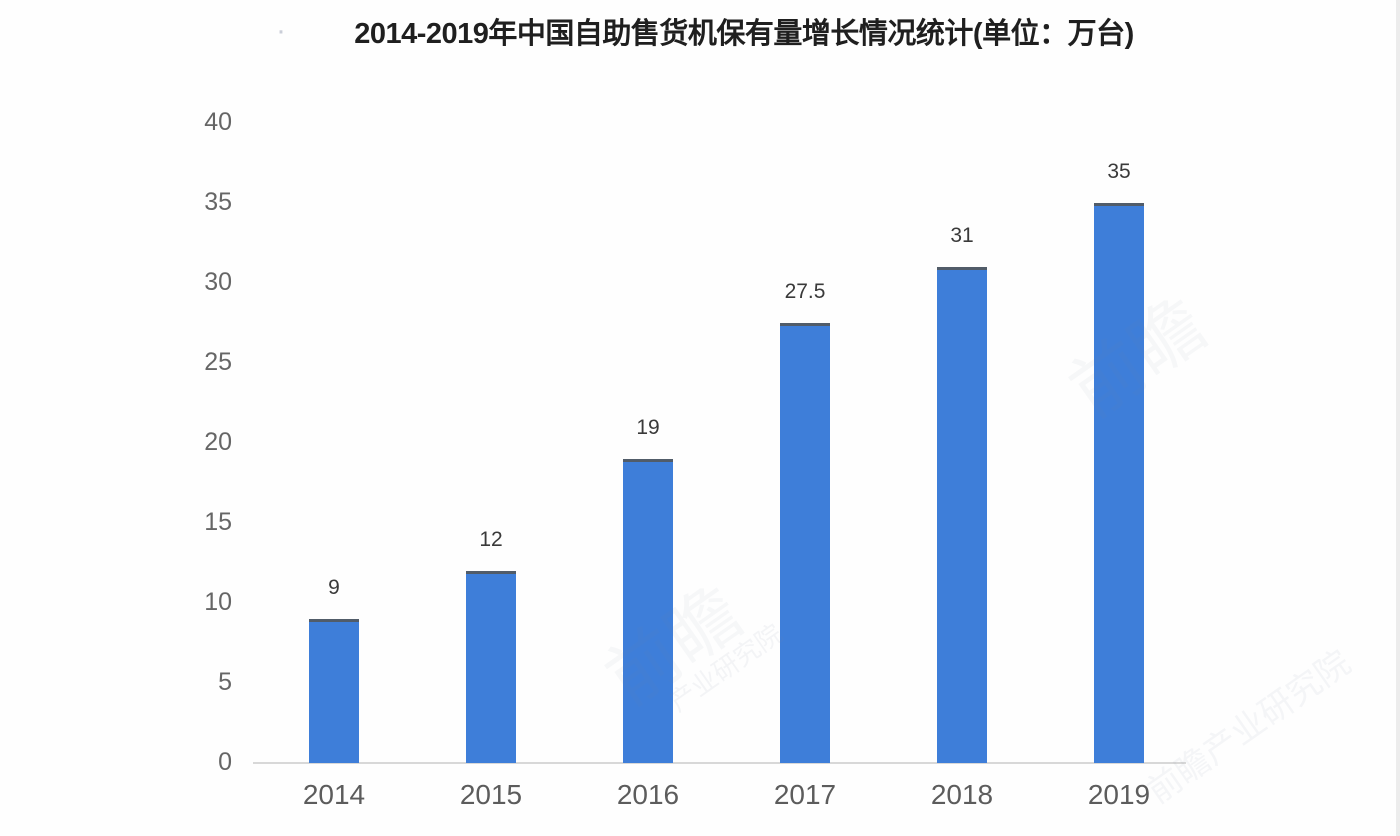  I want to click on bar-value-label: 9, so click(334, 587).